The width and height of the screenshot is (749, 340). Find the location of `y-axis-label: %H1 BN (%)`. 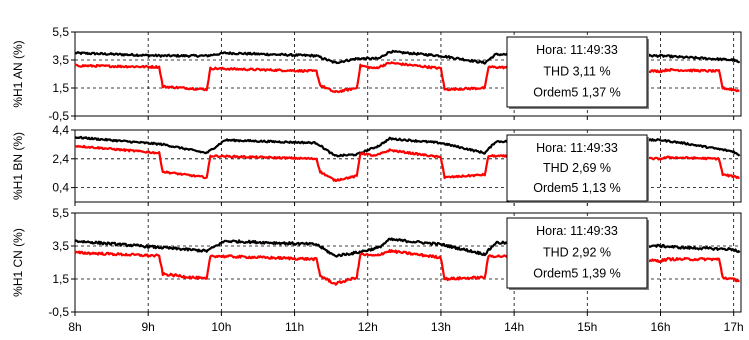

y-axis-label: %H1 BN (%) is located at coordinates (18, 166).